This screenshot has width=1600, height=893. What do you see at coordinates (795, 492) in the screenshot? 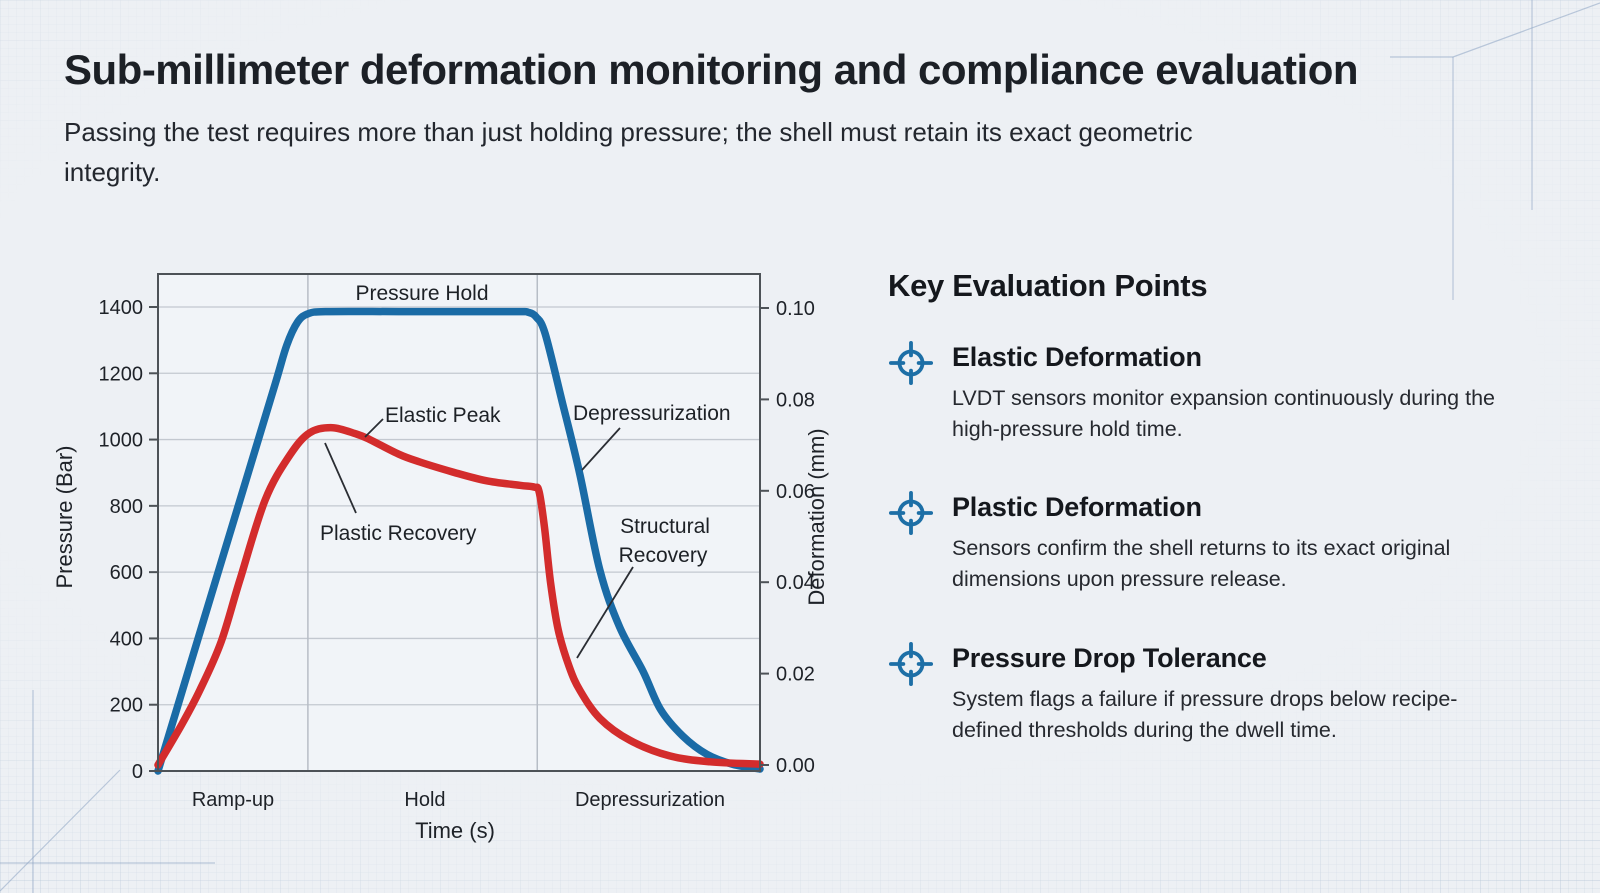
I see `y-right-tick-label: 0.06` at bounding box center [795, 492].